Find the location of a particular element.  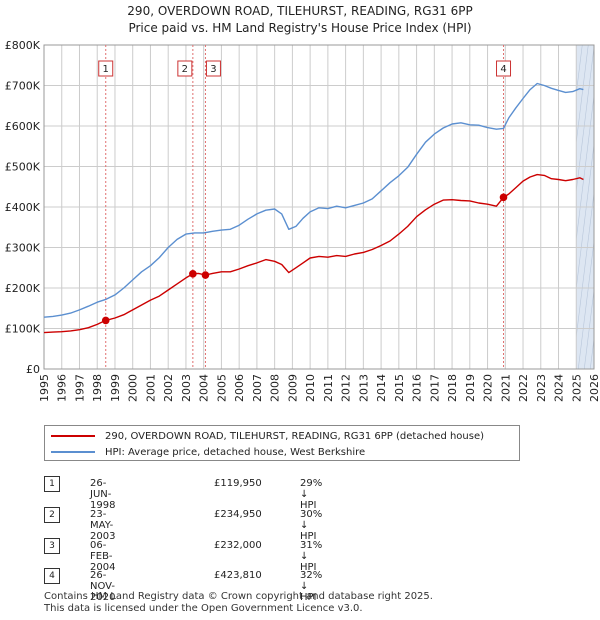

y-tick-label: £300K is located at coordinates (23, 248).